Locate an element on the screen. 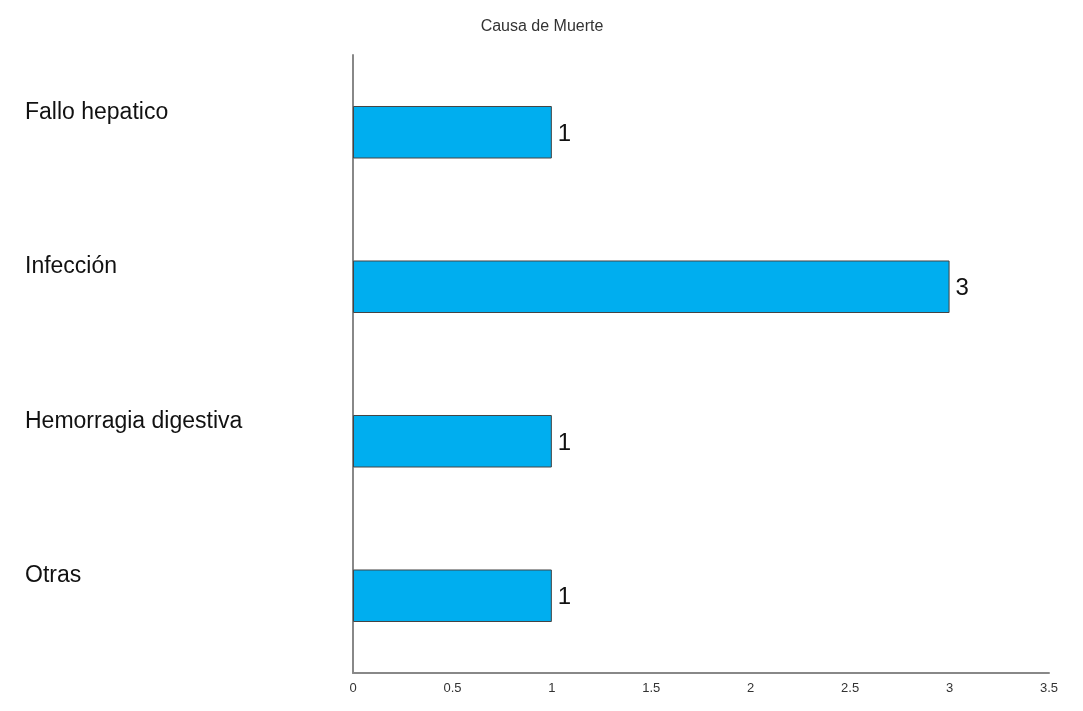 The height and width of the screenshot is (711, 1083). x-tick-label: 0.5 is located at coordinates (452, 687).